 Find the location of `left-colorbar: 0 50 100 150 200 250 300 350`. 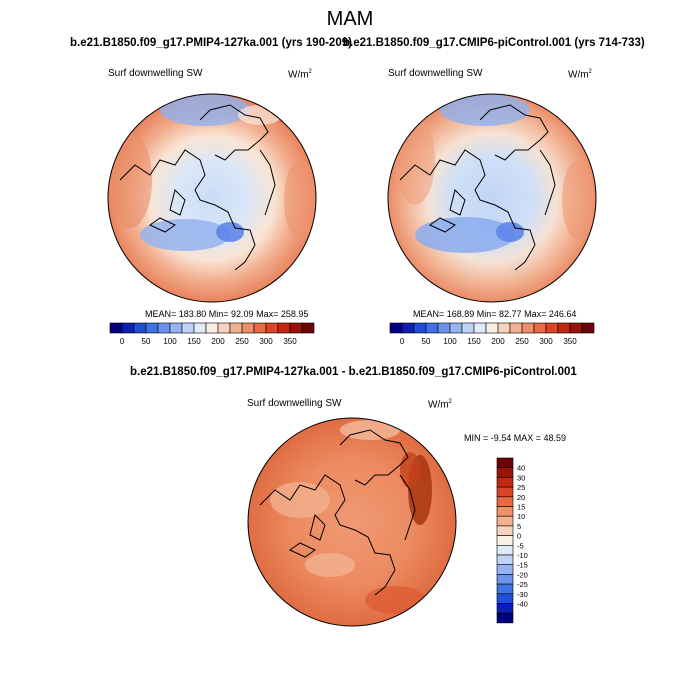

left-colorbar: 0 50 100 150 200 250 300 350 is located at coordinates (212, 334).